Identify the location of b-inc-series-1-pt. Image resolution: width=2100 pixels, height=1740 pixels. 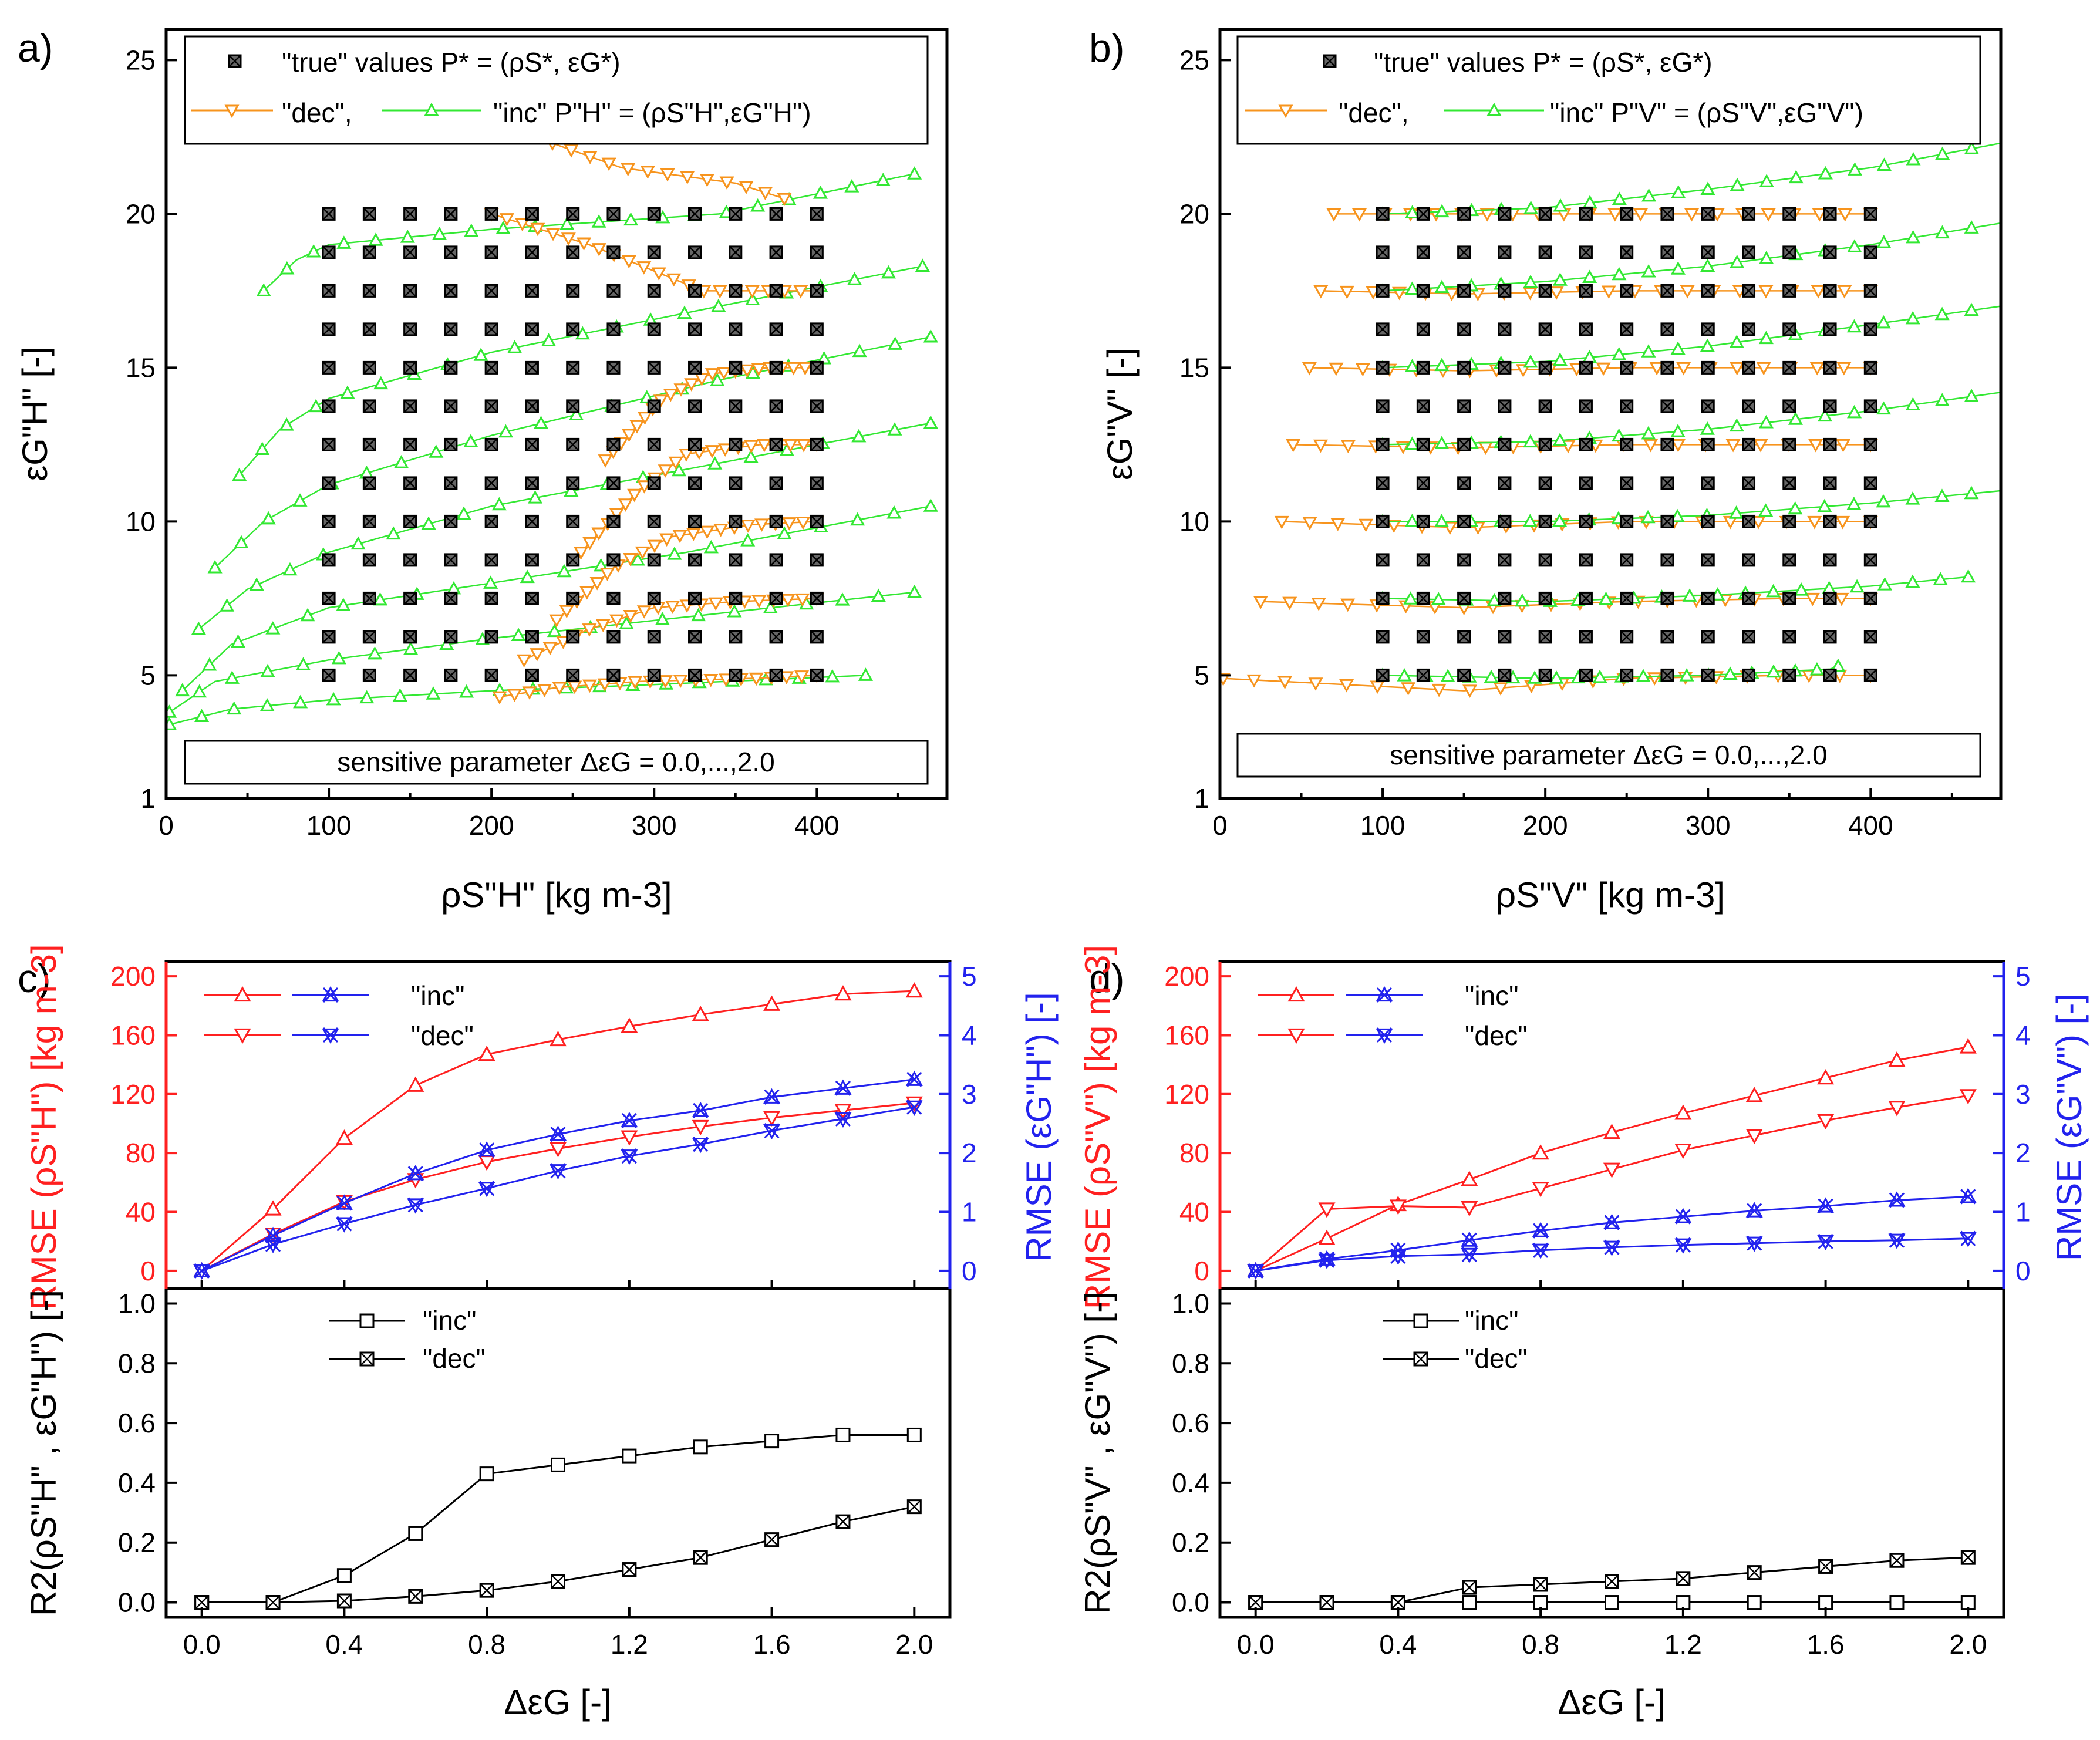
(1619, 274).